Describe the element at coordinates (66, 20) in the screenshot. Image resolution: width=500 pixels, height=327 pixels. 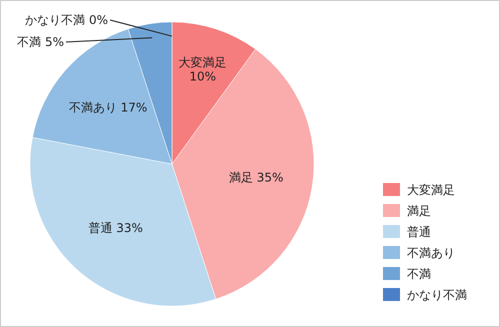
I see `category-label: かなり不満 0%` at that location.